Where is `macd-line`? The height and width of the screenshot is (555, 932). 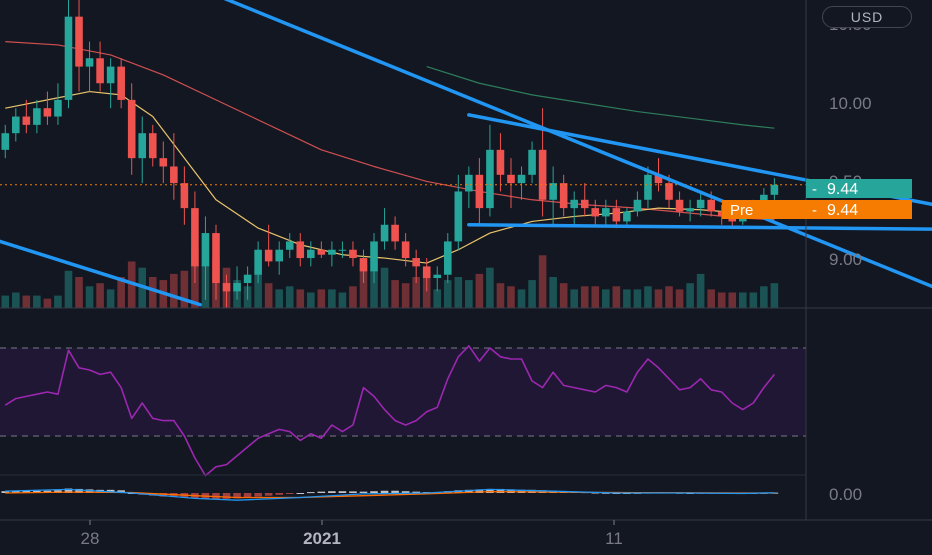
macd-line is located at coordinates (390, 494).